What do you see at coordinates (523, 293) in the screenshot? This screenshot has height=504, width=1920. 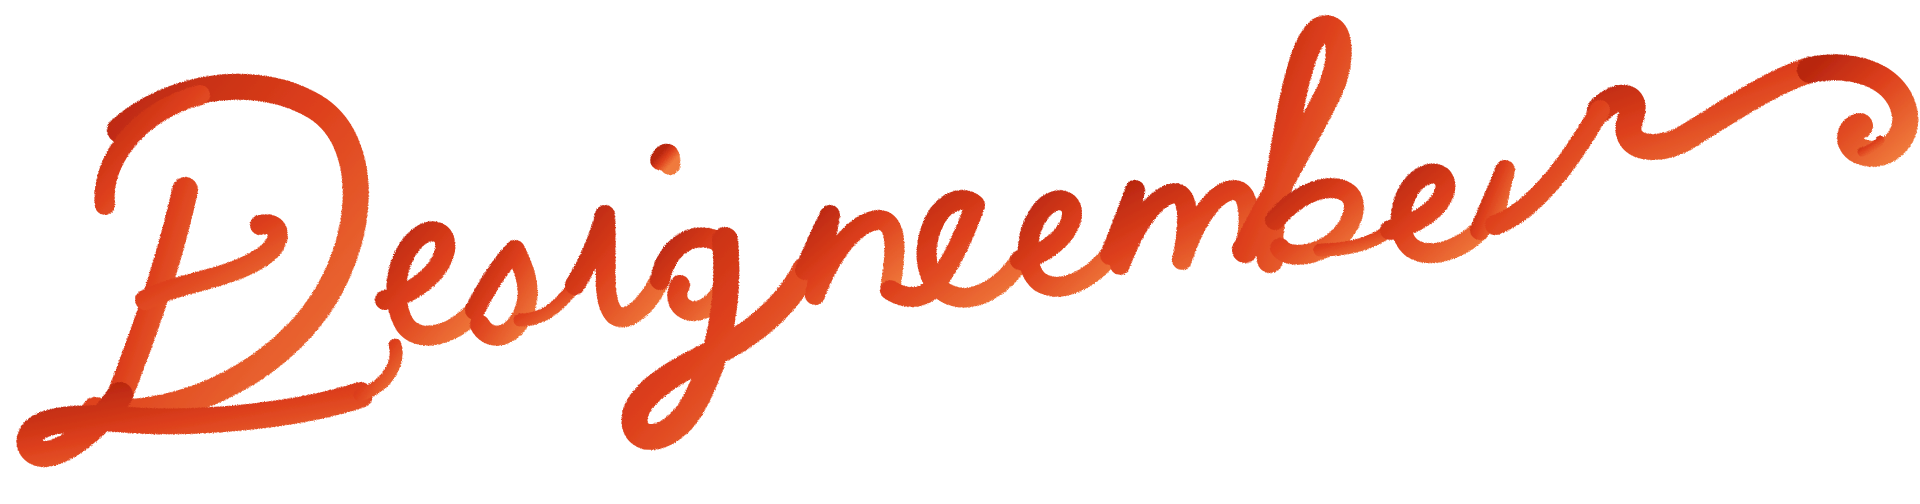 I see `letter-s` at bounding box center [523, 293].